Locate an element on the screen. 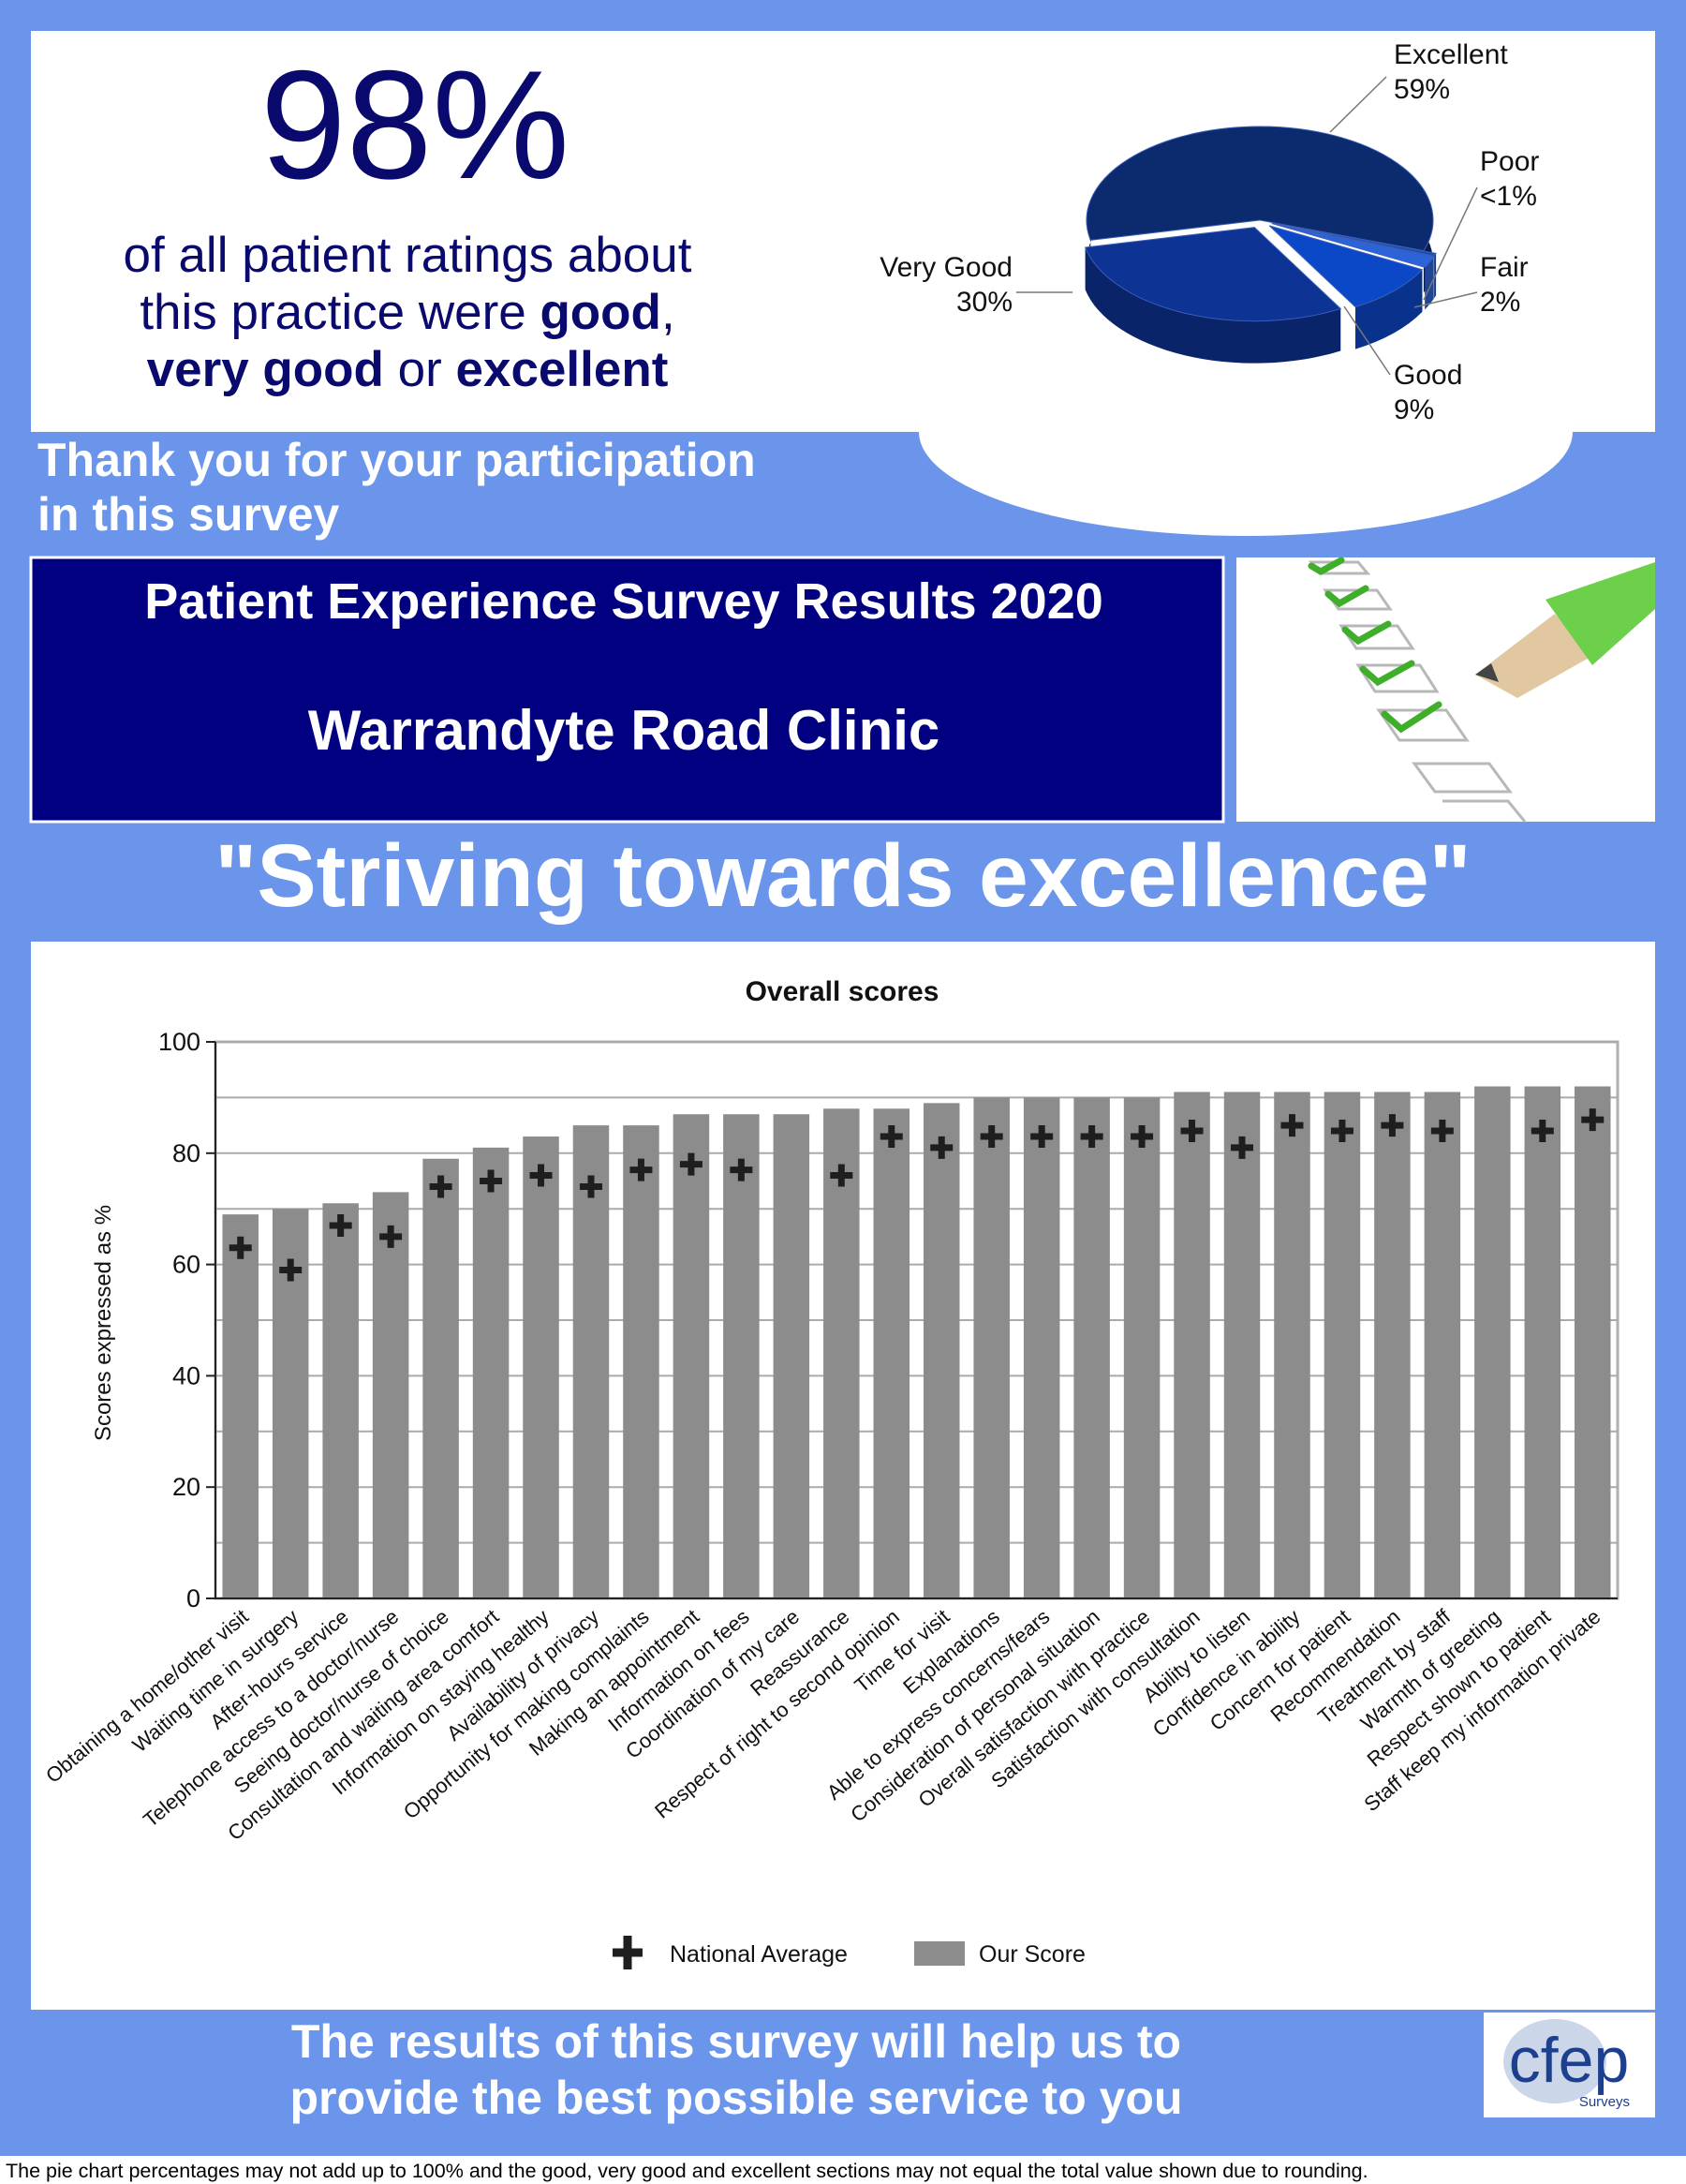 Image resolution: width=1686 pixels, height=2184 pixels. chart-title: Overall scores is located at coordinates (842, 991).